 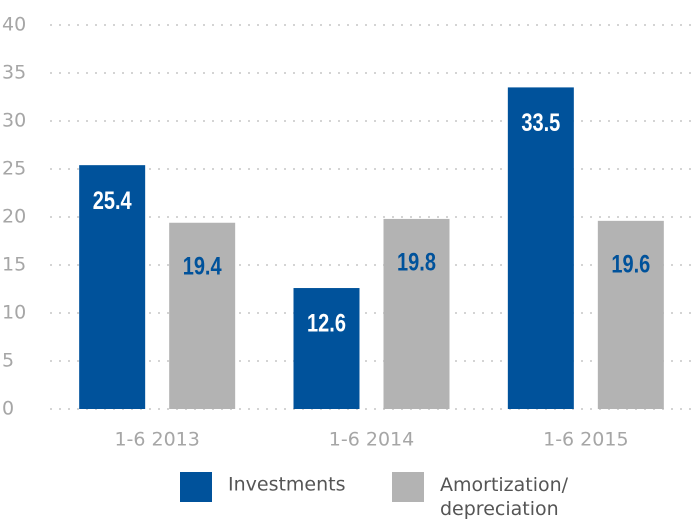 I want to click on legend-label: Investments, so click(x=287, y=485).